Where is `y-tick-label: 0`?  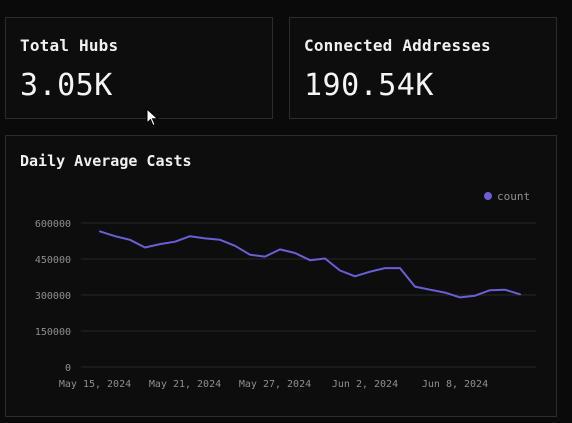 y-tick-label: 0 is located at coordinates (68, 368).